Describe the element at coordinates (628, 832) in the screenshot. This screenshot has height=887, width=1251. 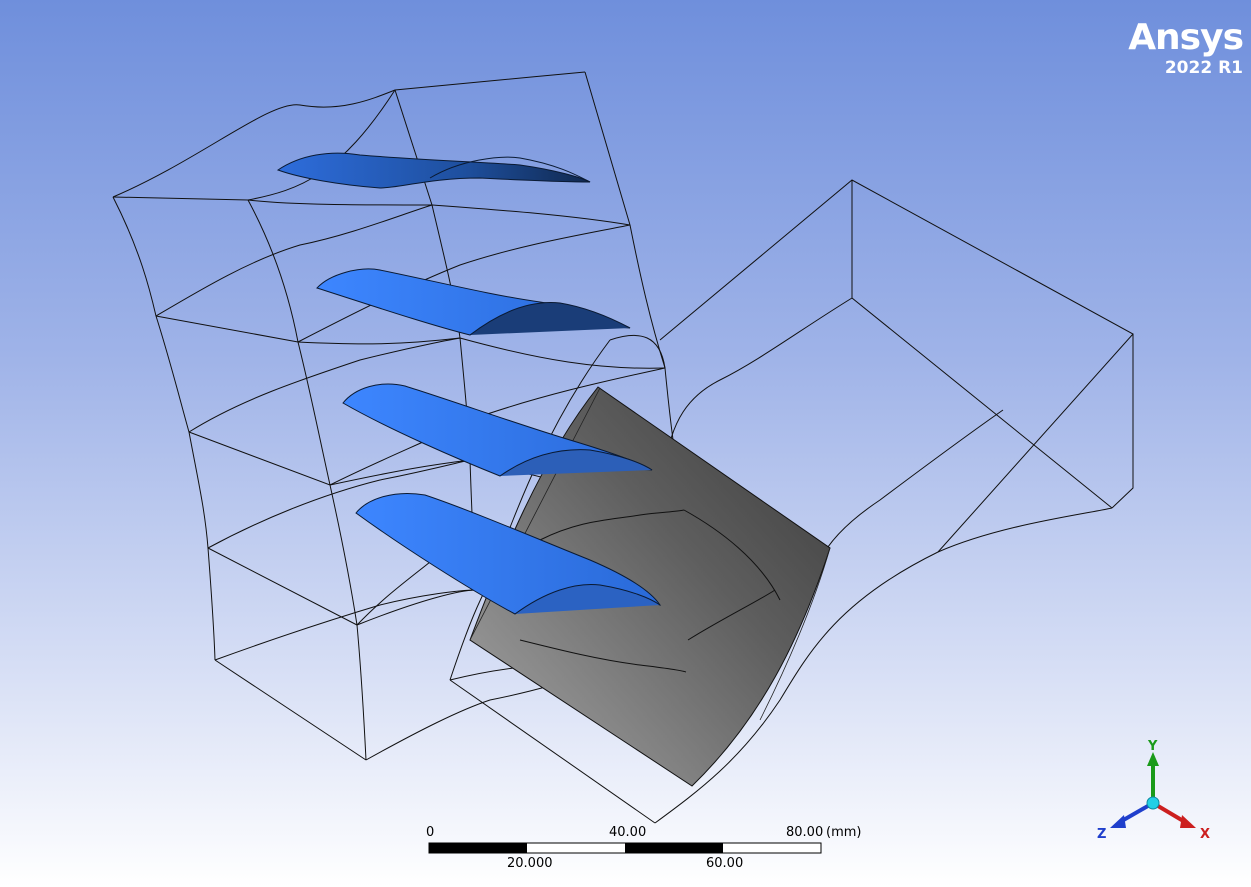
I see `scale-label-40: 40.00` at that location.